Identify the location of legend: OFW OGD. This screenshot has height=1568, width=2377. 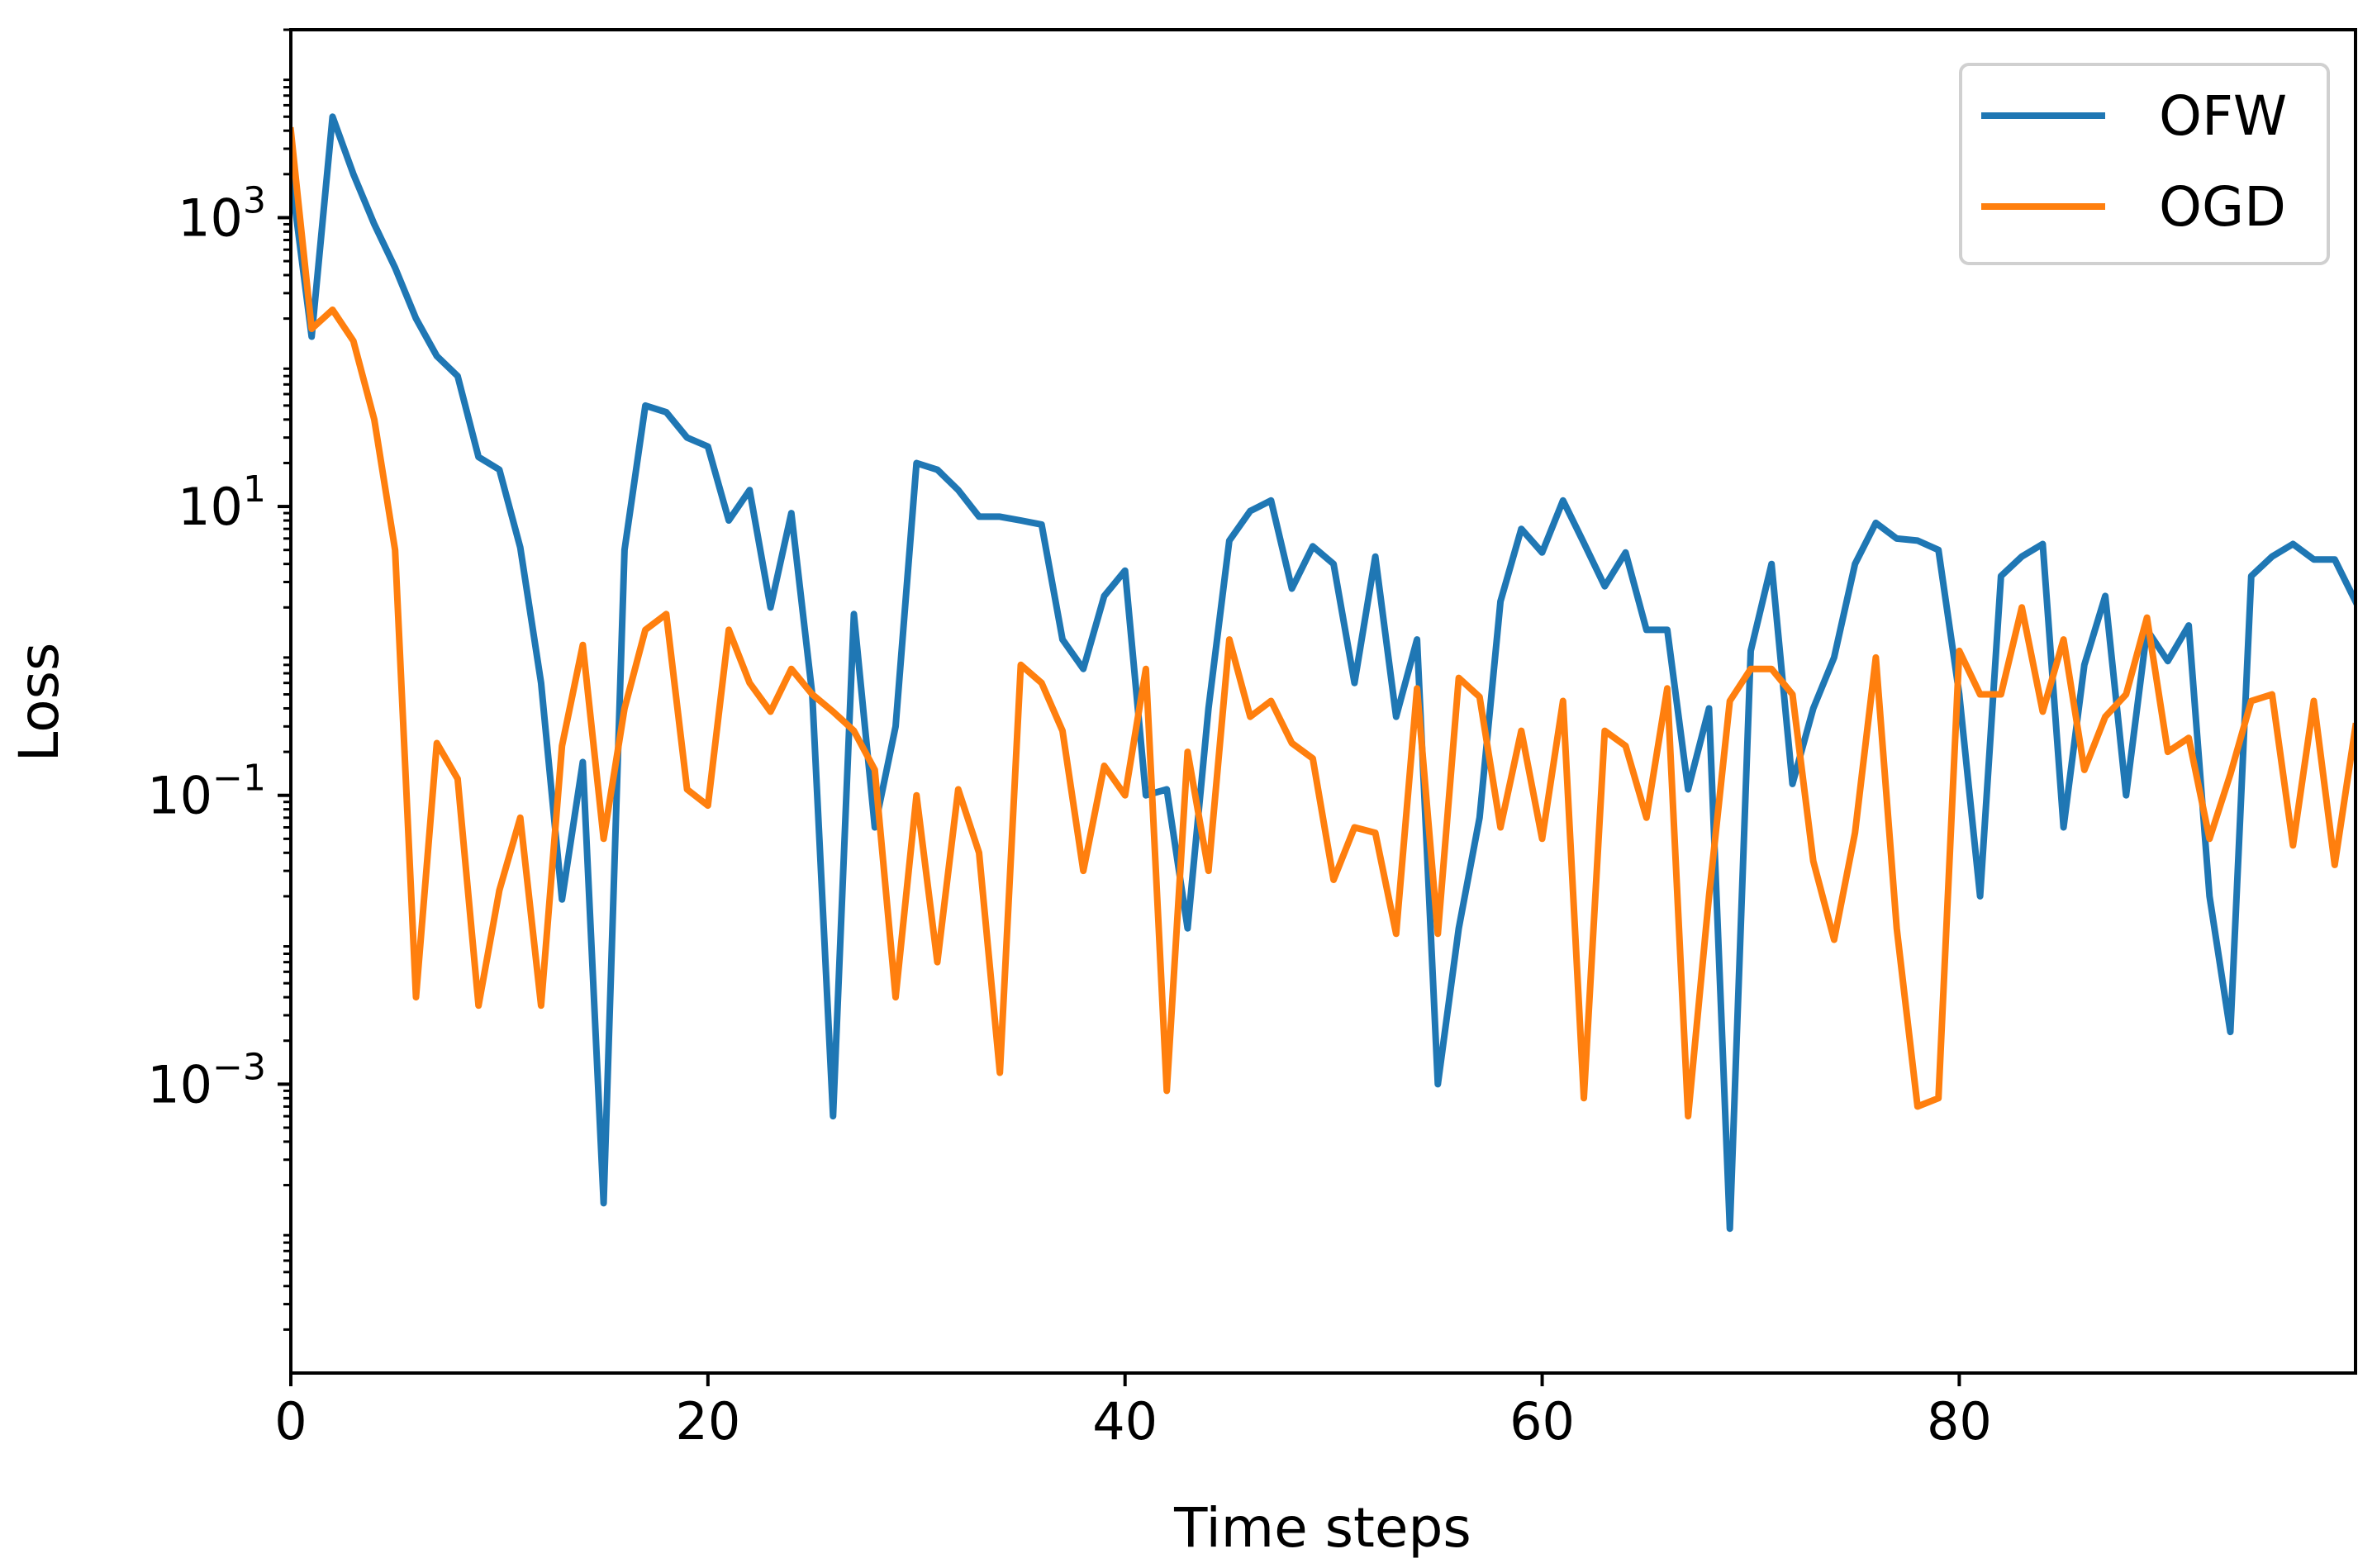
(2144, 164).